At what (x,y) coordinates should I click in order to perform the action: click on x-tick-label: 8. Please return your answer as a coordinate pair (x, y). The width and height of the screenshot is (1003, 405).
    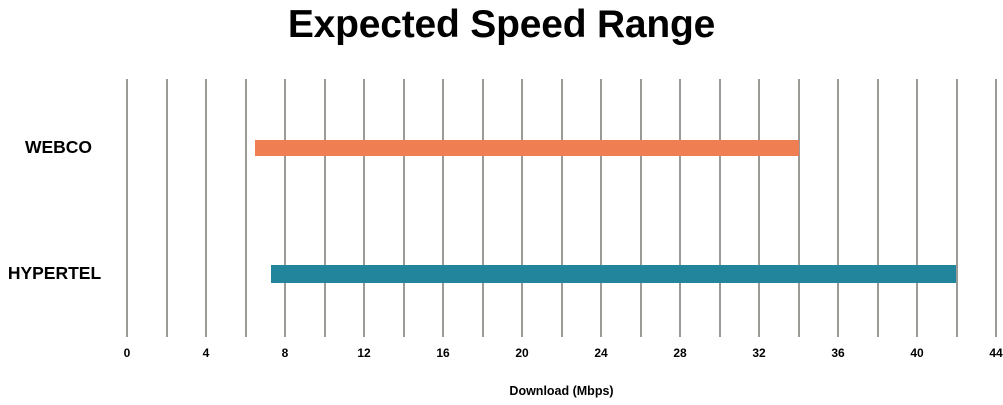
    Looking at the image, I should click on (285, 353).